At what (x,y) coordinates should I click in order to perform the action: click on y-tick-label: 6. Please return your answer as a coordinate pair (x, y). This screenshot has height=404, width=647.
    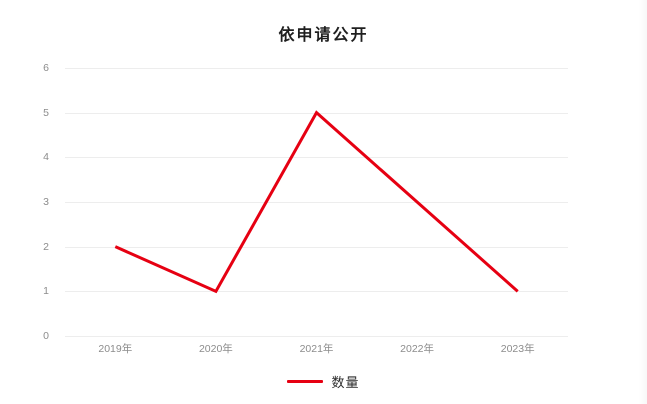
    Looking at the image, I should click on (46, 68).